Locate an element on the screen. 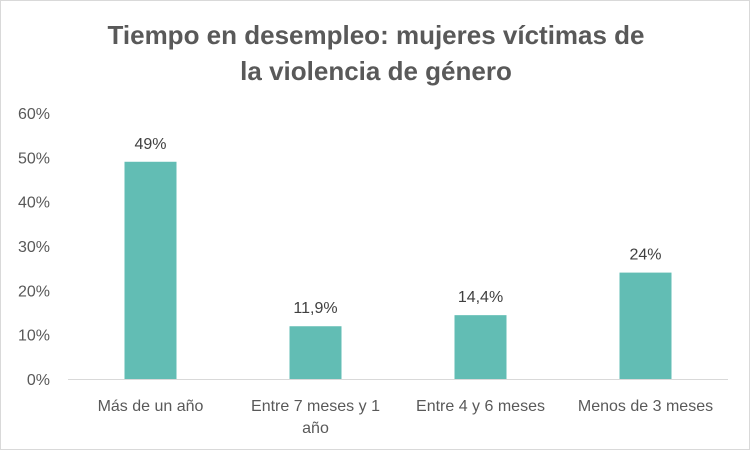  y-tick-label: 30% is located at coordinates (34, 247).